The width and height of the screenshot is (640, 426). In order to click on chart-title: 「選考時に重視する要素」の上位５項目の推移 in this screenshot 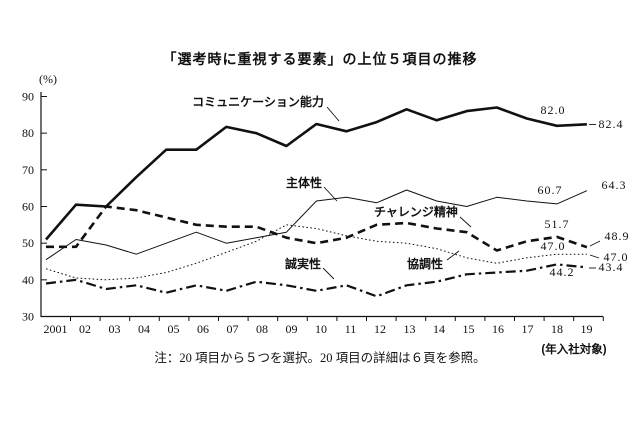, I will do `click(320, 59)`.